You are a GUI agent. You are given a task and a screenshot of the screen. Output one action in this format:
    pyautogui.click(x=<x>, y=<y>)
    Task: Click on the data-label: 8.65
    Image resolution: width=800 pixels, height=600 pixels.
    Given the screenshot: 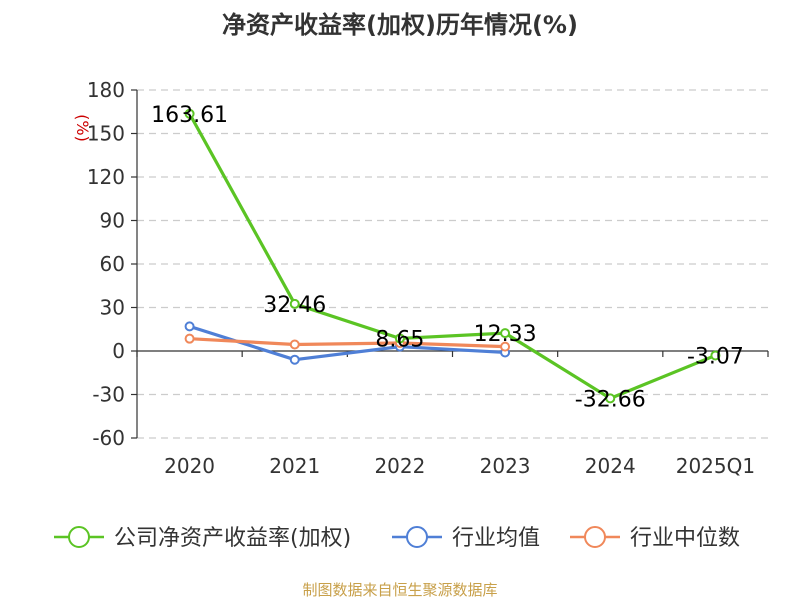 What is the action you would take?
    pyautogui.click(x=399, y=339)
    